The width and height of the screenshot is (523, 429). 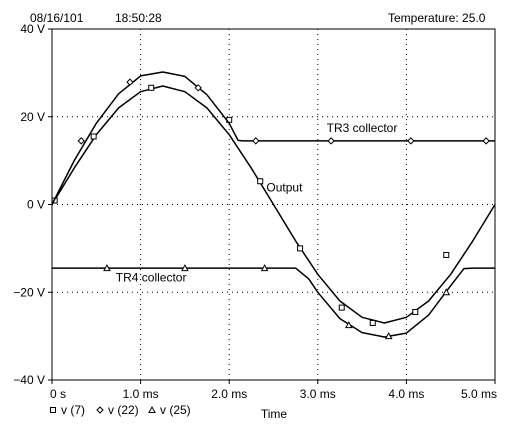 I want to click on y-tick-label: −40 V, so click(x=29, y=380).